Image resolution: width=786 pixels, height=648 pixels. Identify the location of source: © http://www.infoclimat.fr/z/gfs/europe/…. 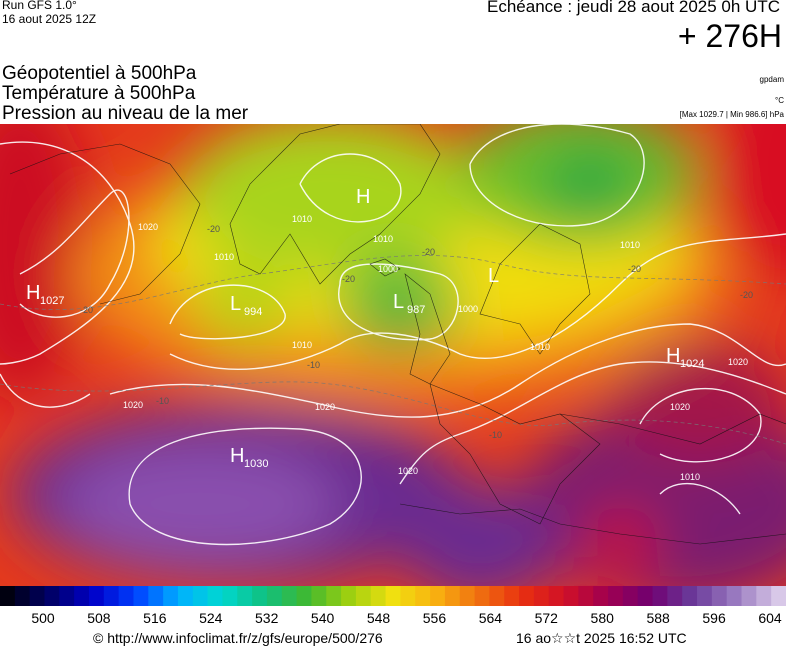
(238, 638).